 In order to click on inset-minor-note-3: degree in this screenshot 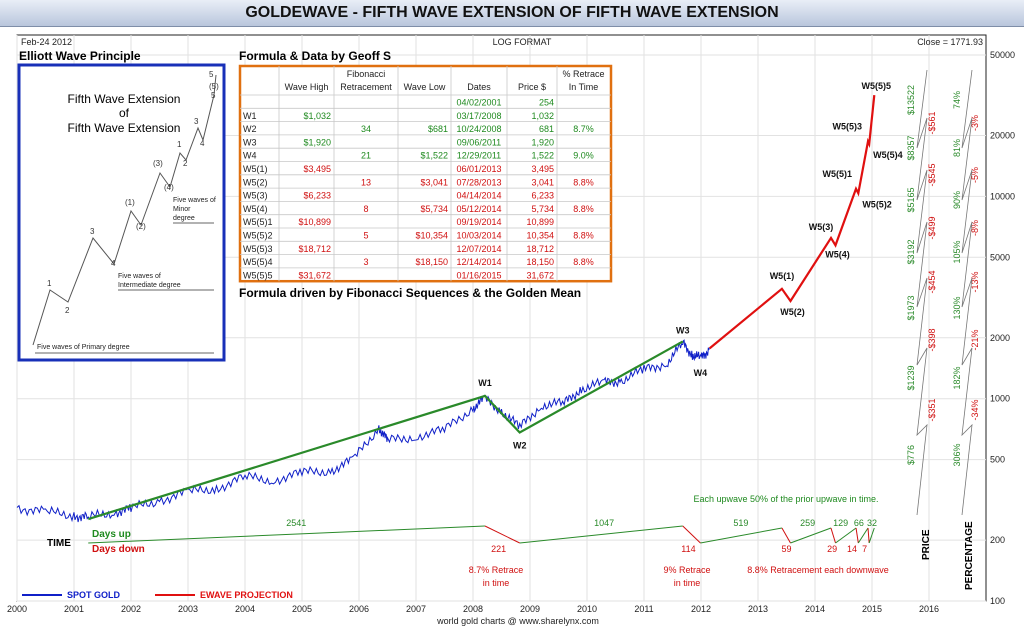, I will do `click(184, 218)`.